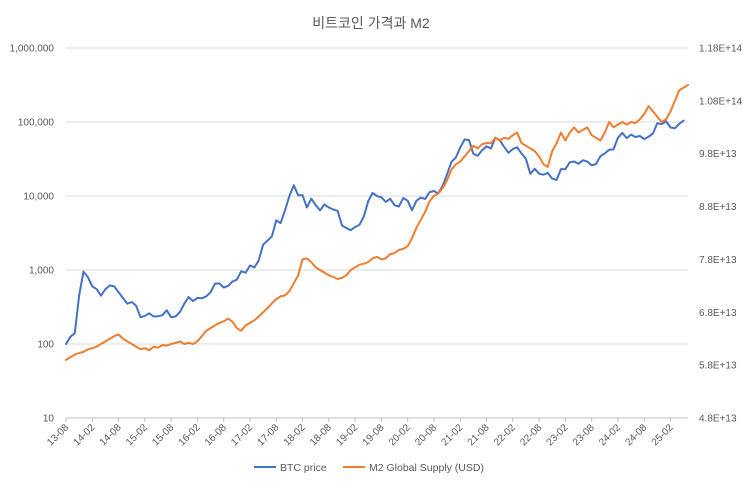 The width and height of the screenshot is (743, 489). I want to click on left-axis-tick-labels: 10 100 1,000 10,000 100,000 1,000,000, so click(32, 234).